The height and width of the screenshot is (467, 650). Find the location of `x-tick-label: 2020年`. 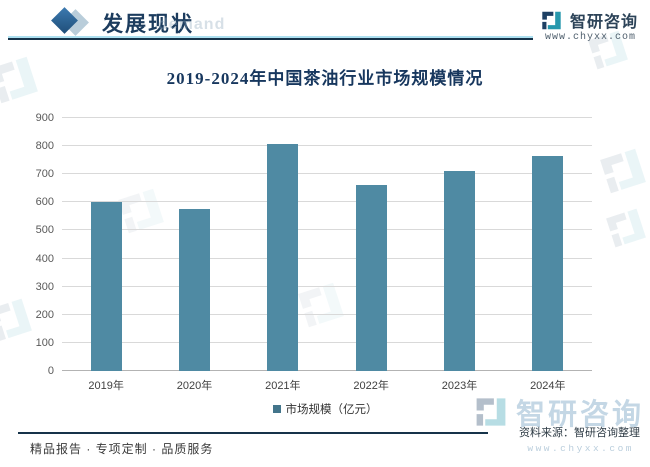

x-tick-label: 2020年 is located at coordinates (194, 386).